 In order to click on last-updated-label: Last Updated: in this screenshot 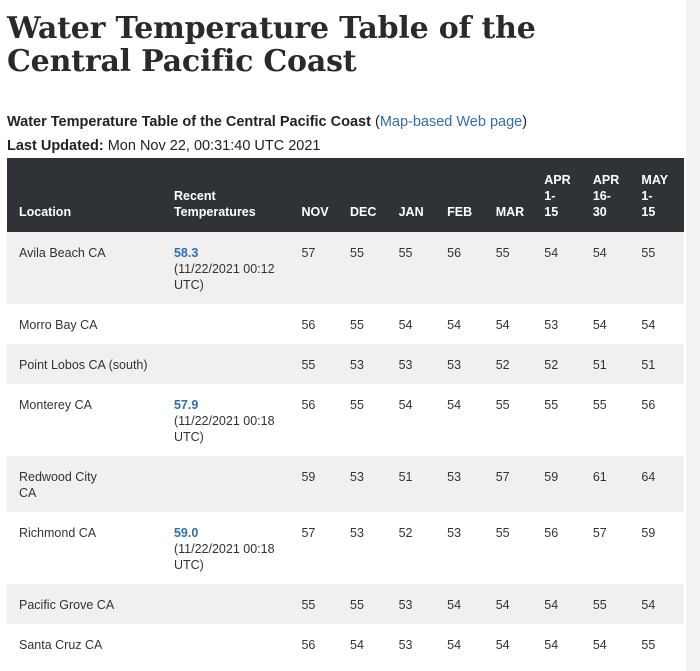, I will do `click(55, 146)`.